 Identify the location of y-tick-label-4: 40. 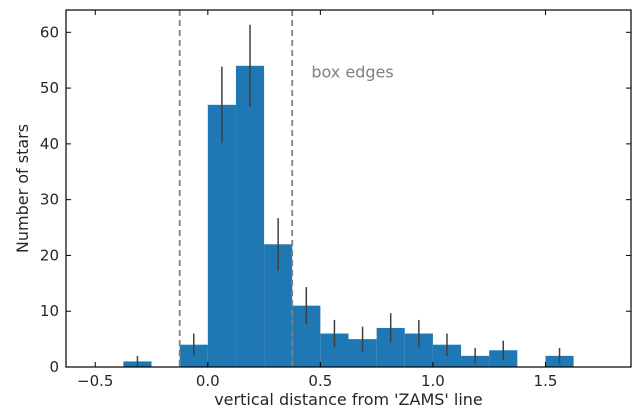
(49, 144).